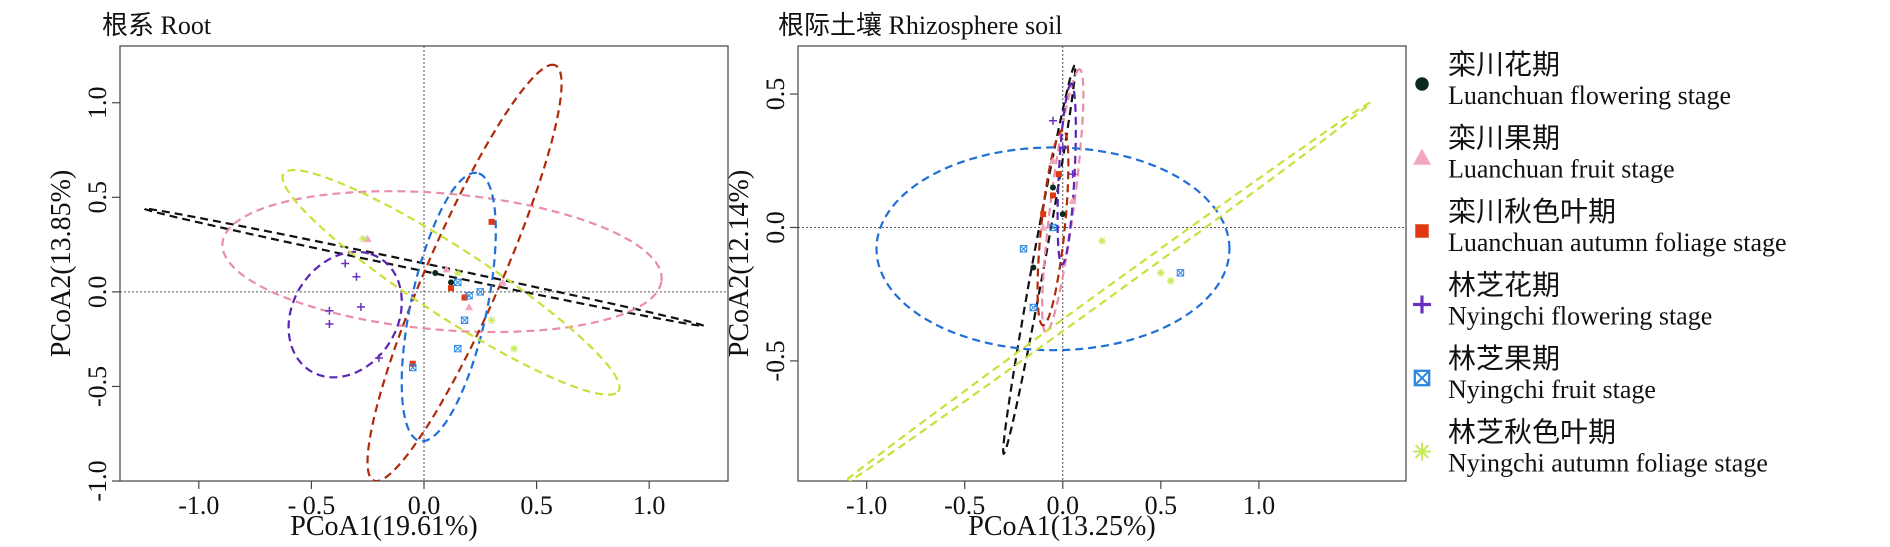  Describe the element at coordinates (97, 480) in the screenshot. I see `y-tick-label: -1.0` at that location.